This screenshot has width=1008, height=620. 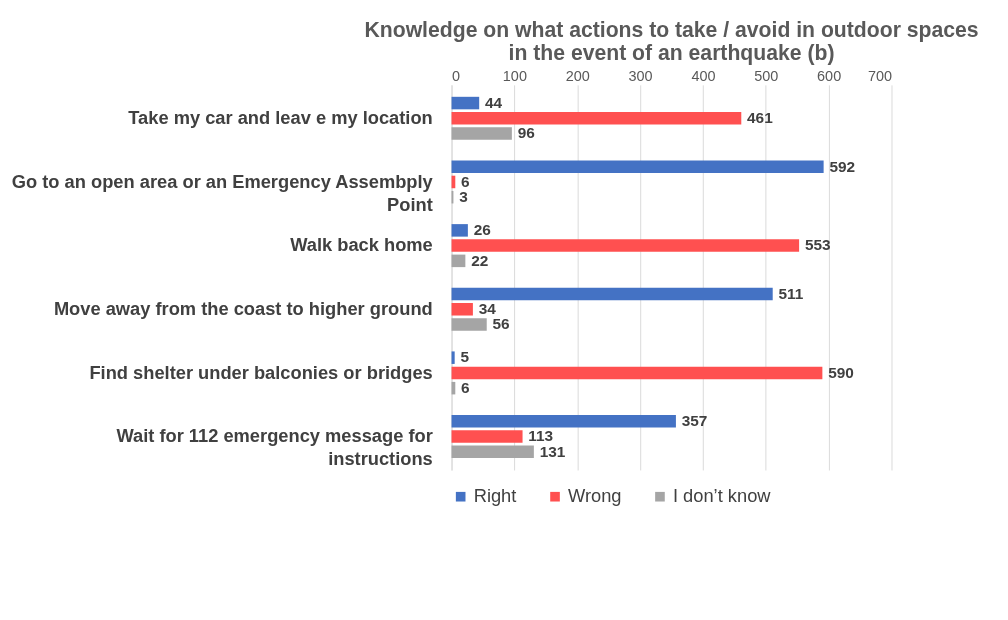 I want to click on x-tick-label: 100, so click(x=514, y=75).